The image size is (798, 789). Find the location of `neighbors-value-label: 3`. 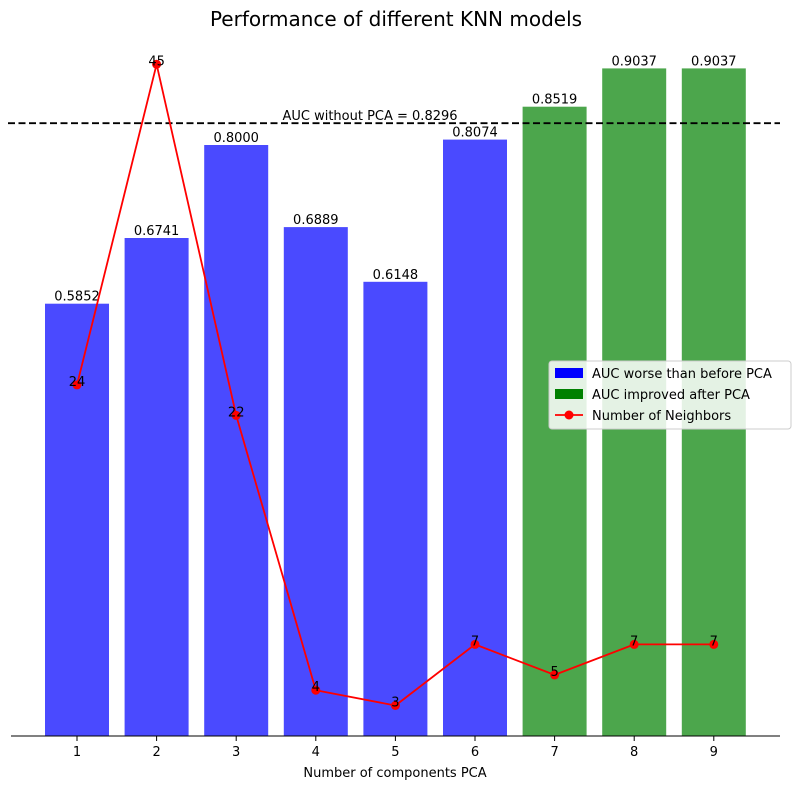

neighbors-value-label: 3 is located at coordinates (395, 703).